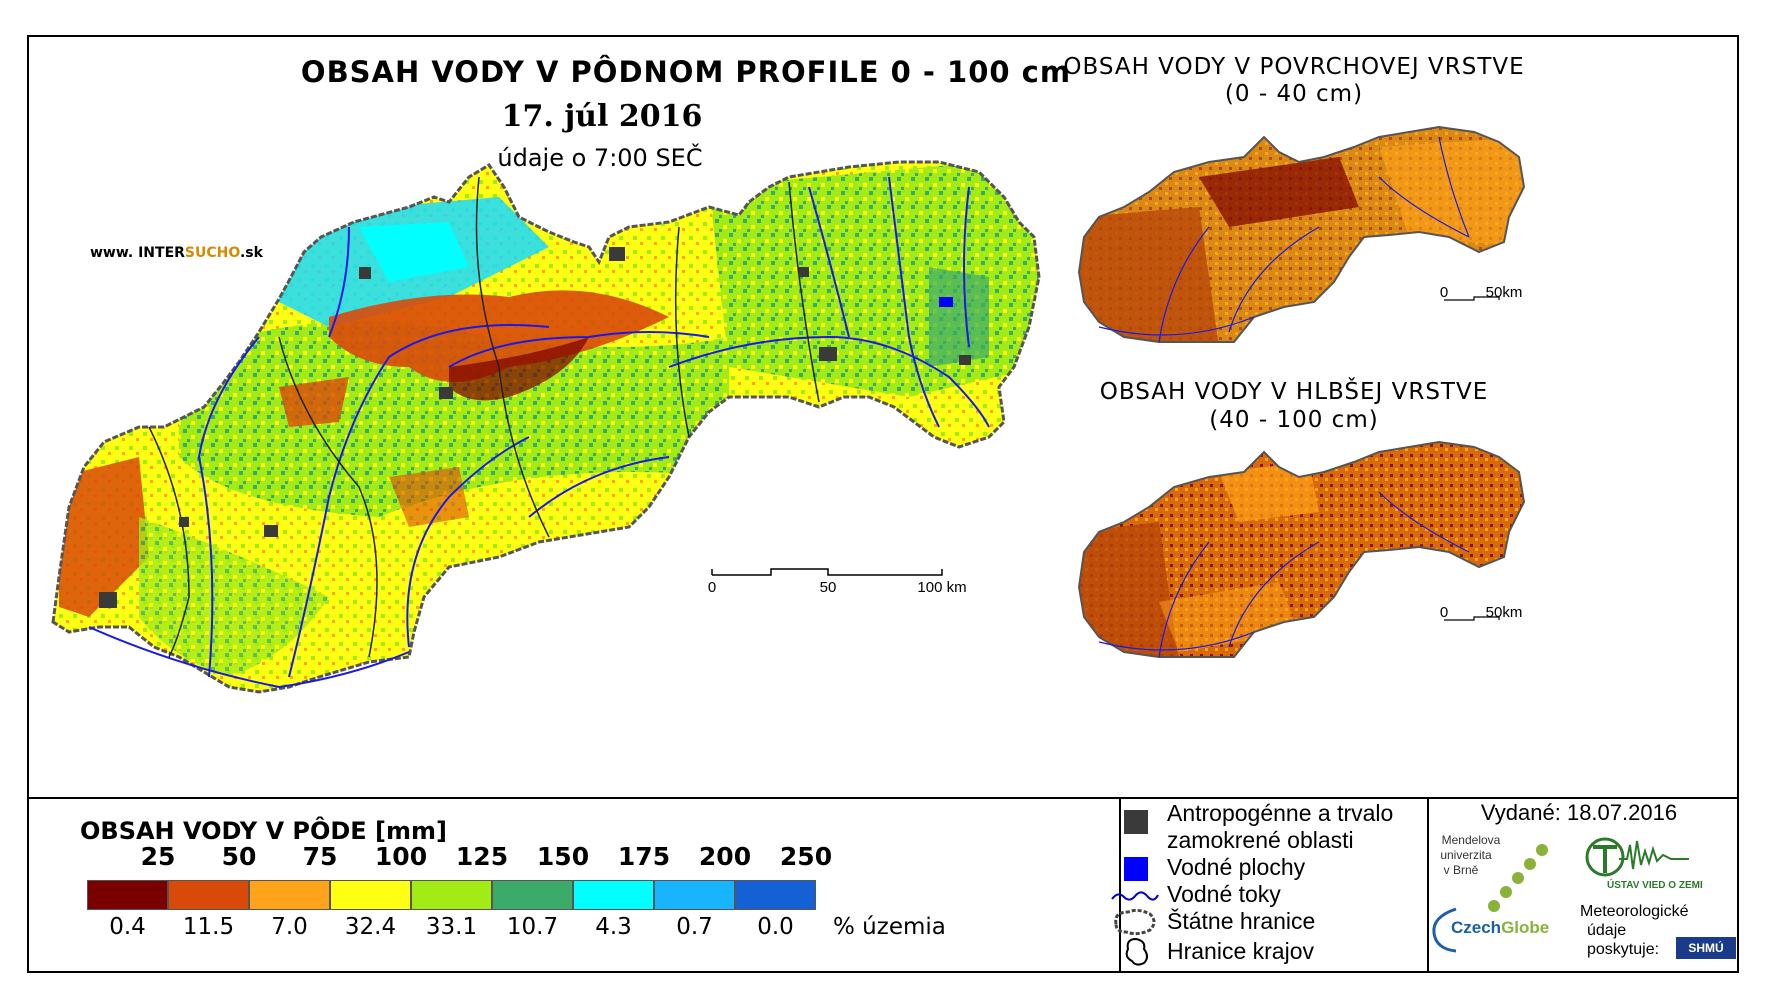  What do you see at coordinates (1303, 237) in the screenshot?
I see `surface-layer-map` at bounding box center [1303, 237].